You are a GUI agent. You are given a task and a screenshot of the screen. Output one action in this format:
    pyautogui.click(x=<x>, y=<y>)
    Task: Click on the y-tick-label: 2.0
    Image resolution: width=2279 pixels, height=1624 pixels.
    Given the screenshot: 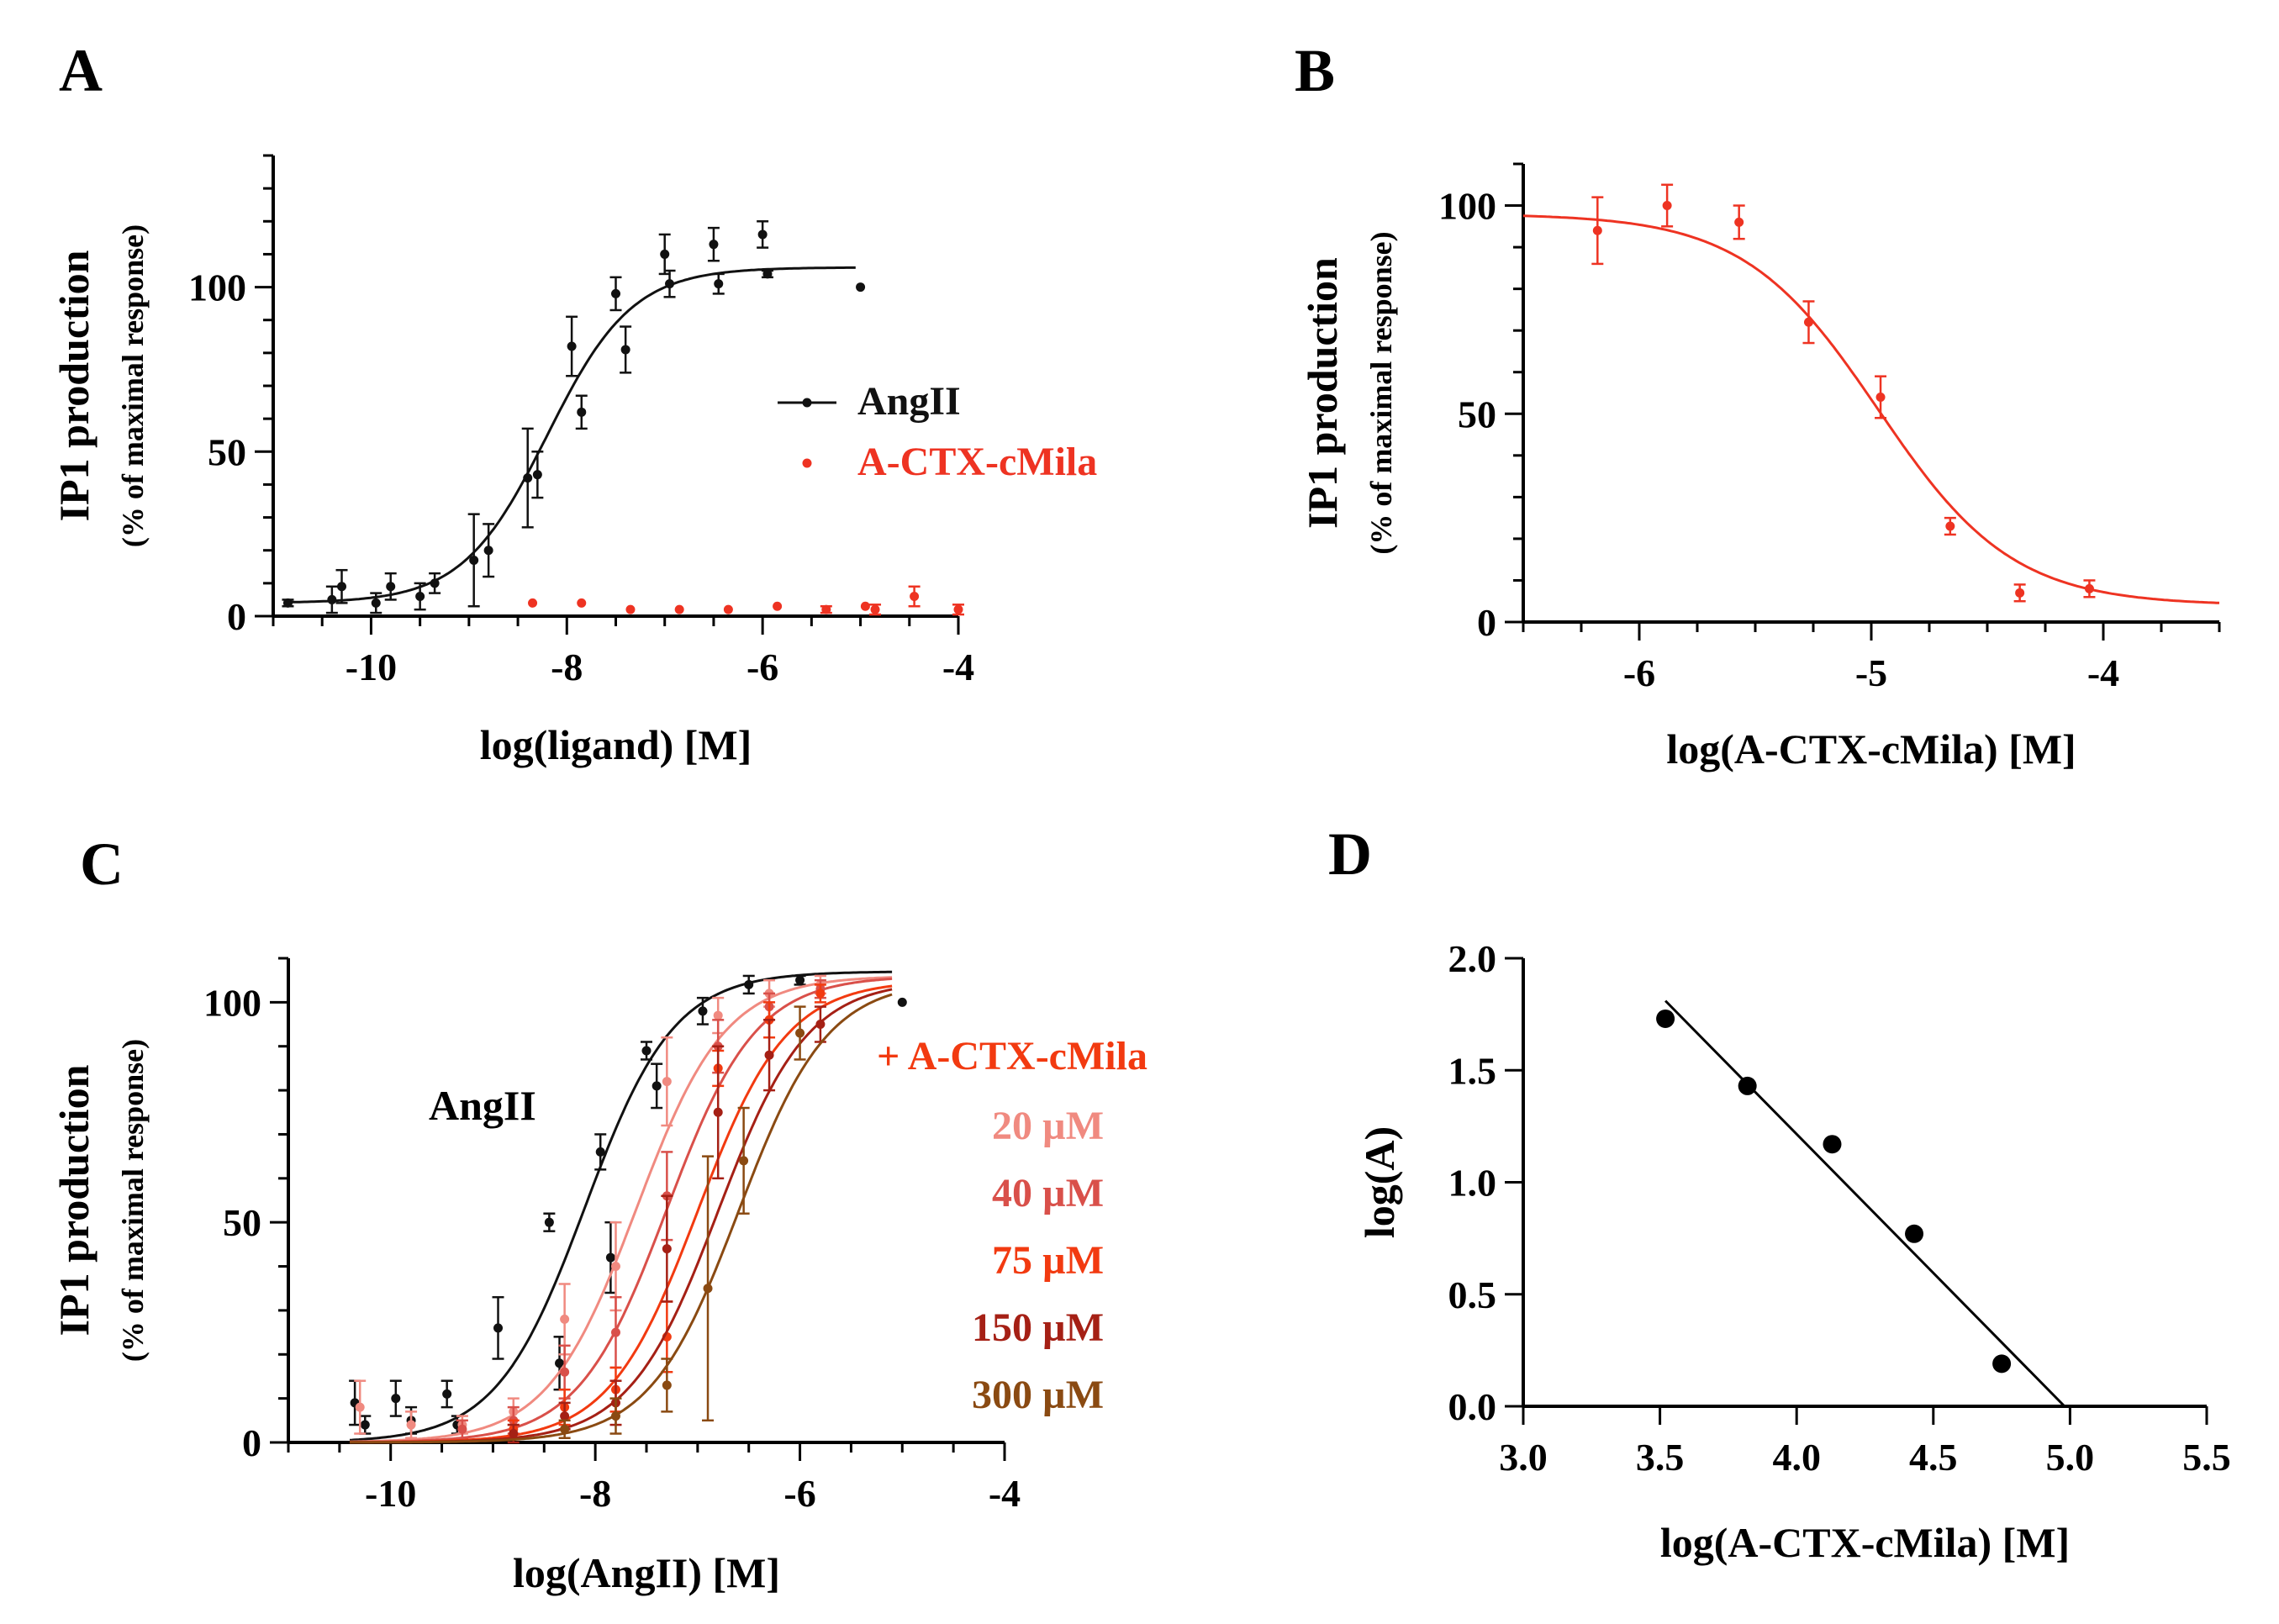 What is the action you would take?
    pyautogui.click(x=1472, y=958)
    